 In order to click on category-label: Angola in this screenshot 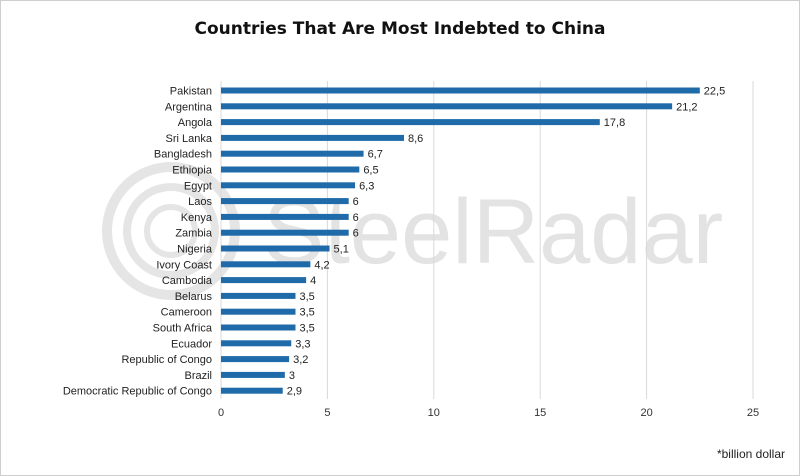, I will do `click(195, 123)`.